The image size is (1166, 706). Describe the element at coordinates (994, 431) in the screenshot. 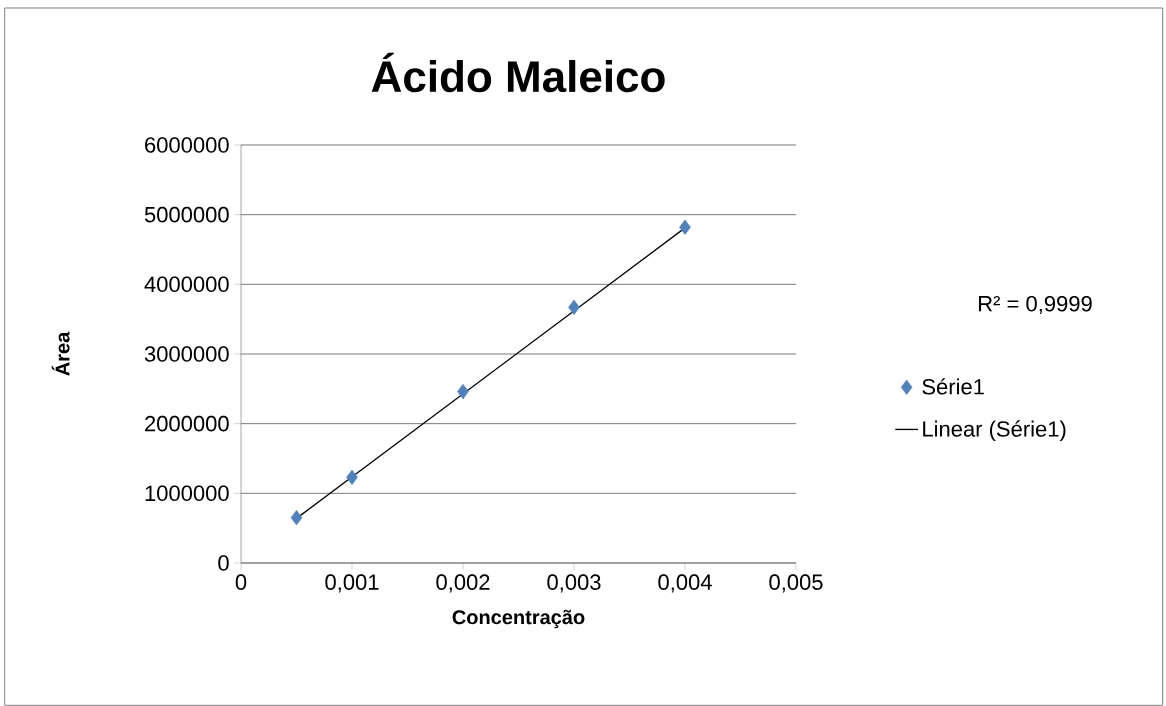

I see `legend-label: Linear (Série1)` at that location.